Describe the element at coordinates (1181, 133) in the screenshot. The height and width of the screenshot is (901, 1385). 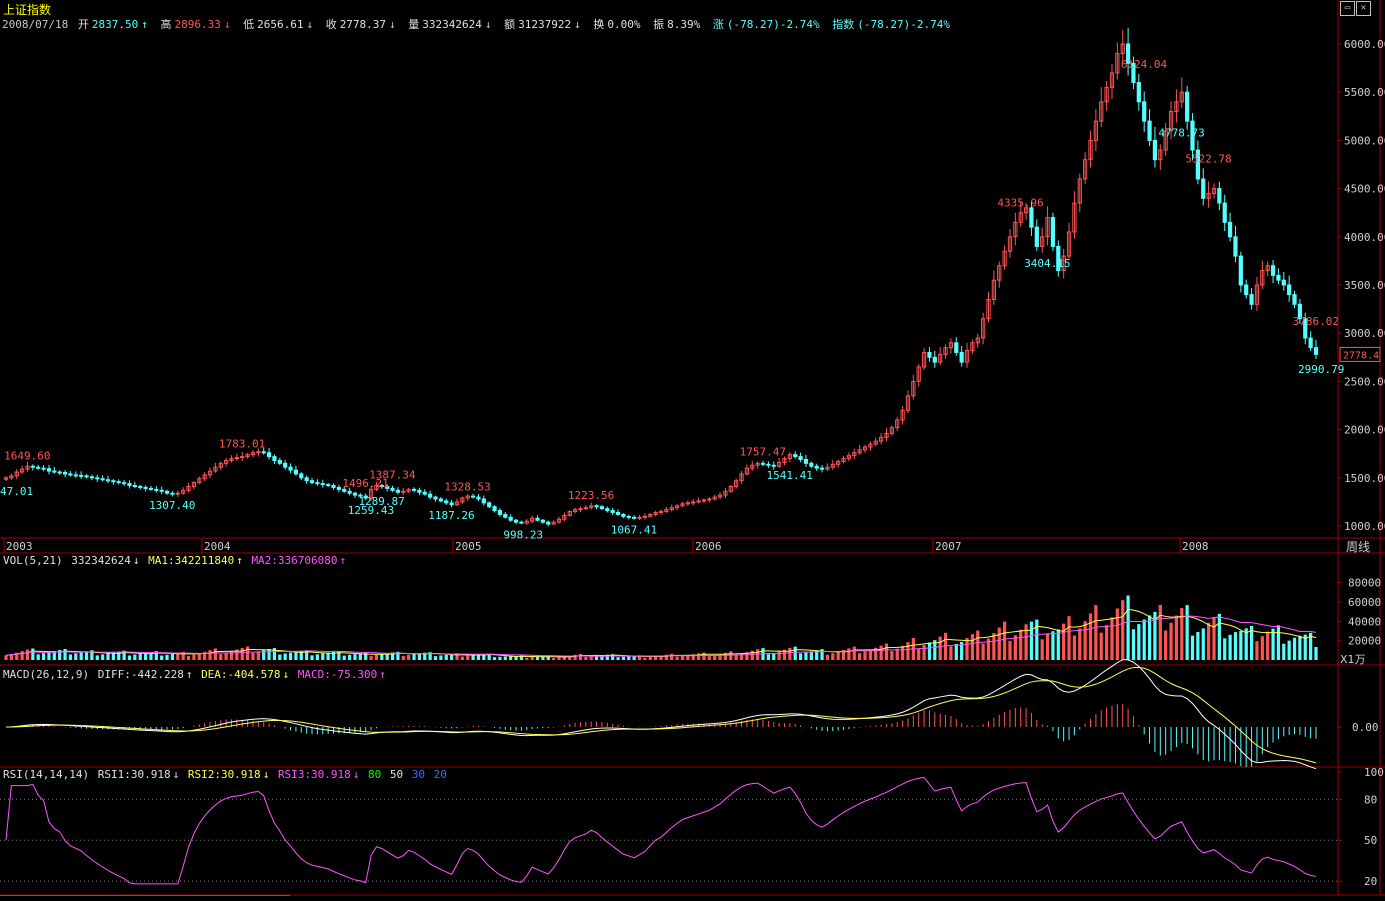
I see `peak-annotation: 4778.73` at that location.